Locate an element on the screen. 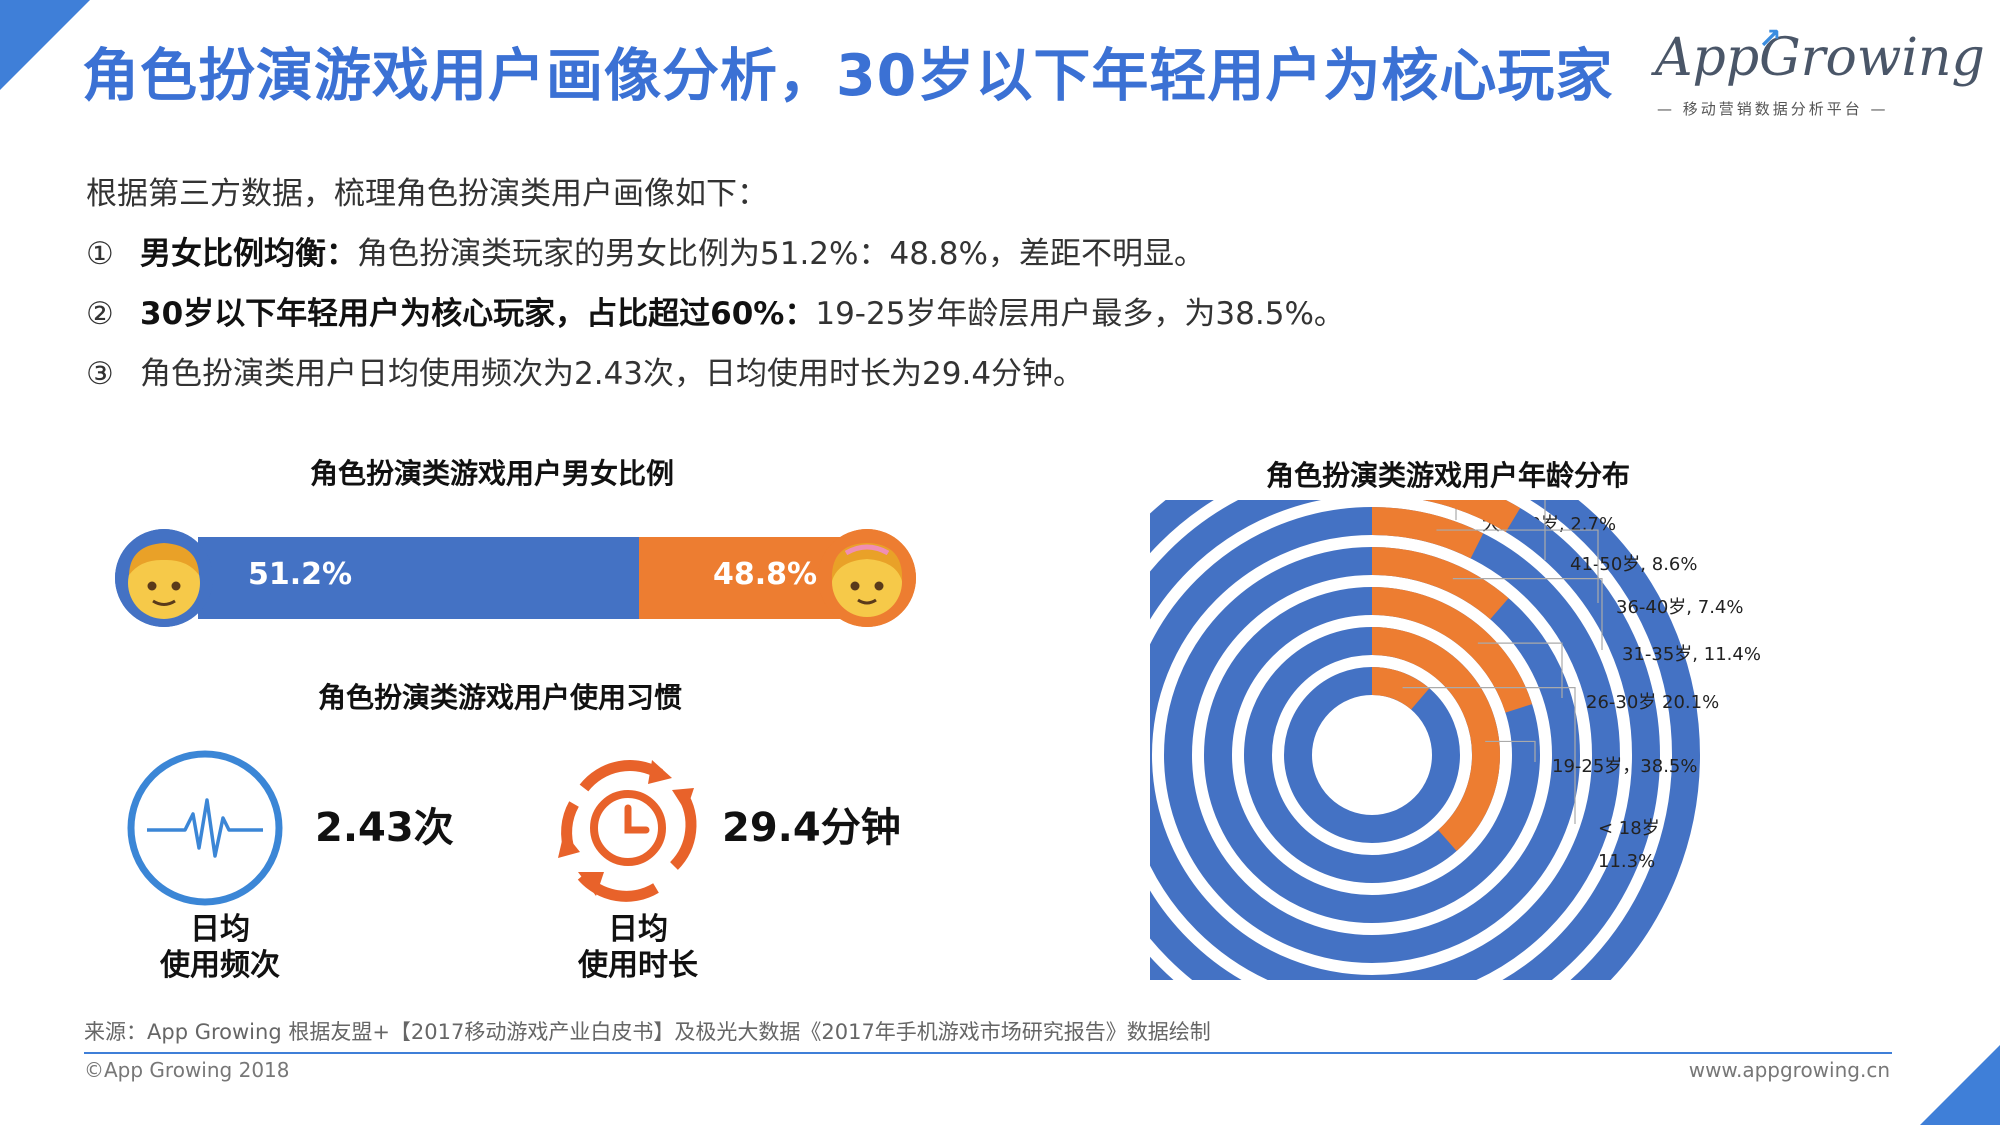  age-label-36-40: 36-40岁, 7.4% is located at coordinates (1679, 607).